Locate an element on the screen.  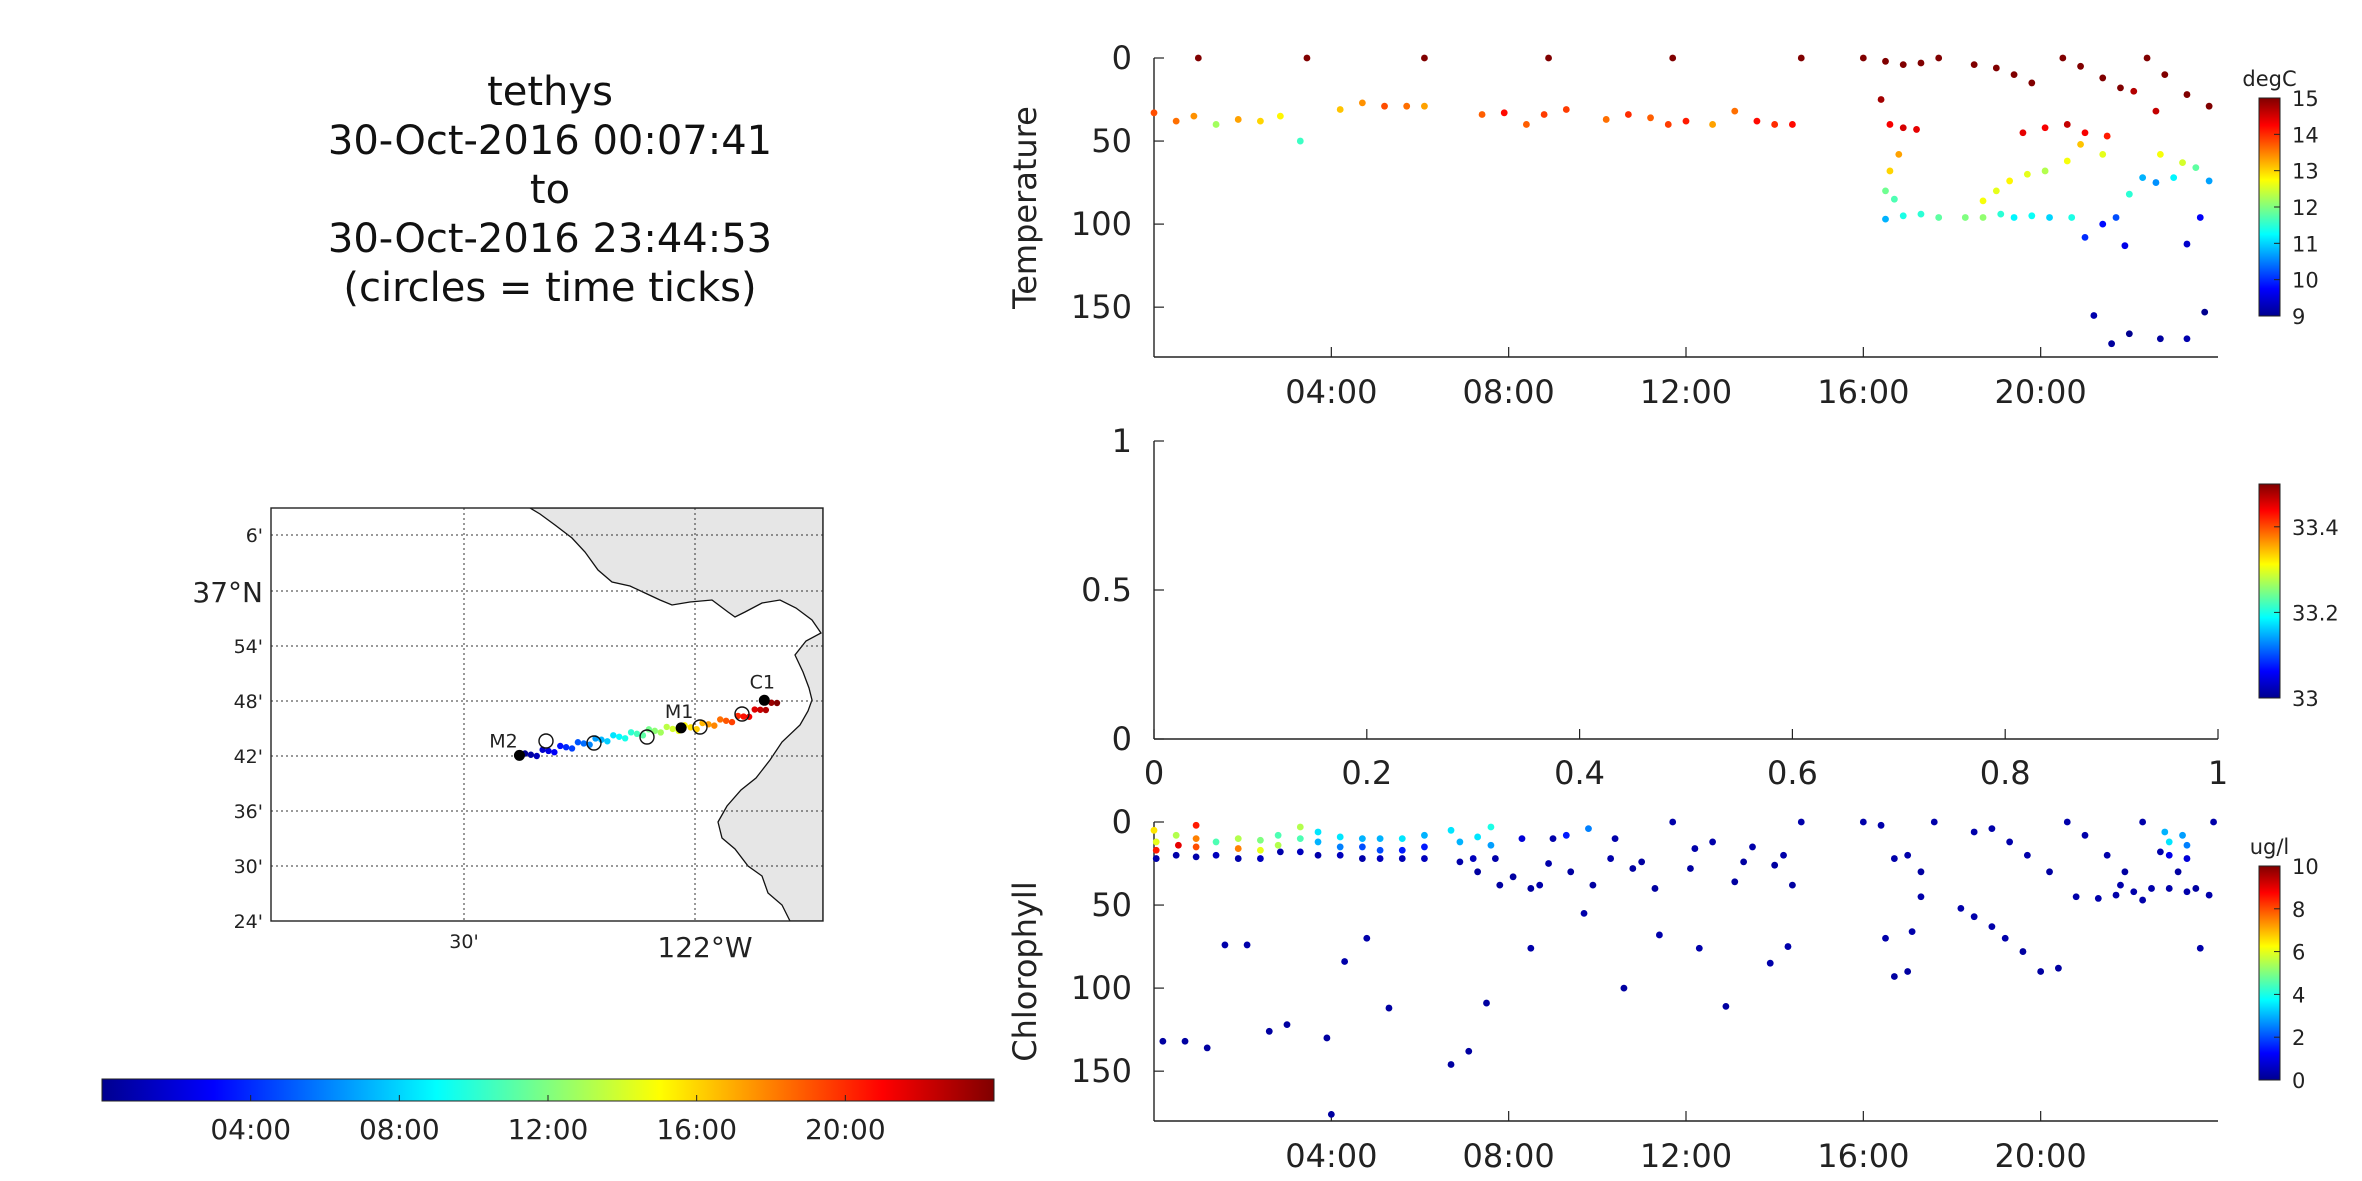
station-label: M1 is located at coordinates (679, 712).